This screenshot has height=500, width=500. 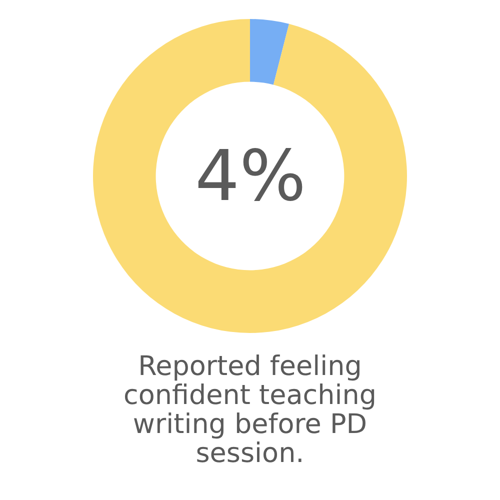 What do you see at coordinates (250, 410) in the screenshot?
I see `text: Reported feeling confident teaching writing before PD session.` at bounding box center [250, 410].